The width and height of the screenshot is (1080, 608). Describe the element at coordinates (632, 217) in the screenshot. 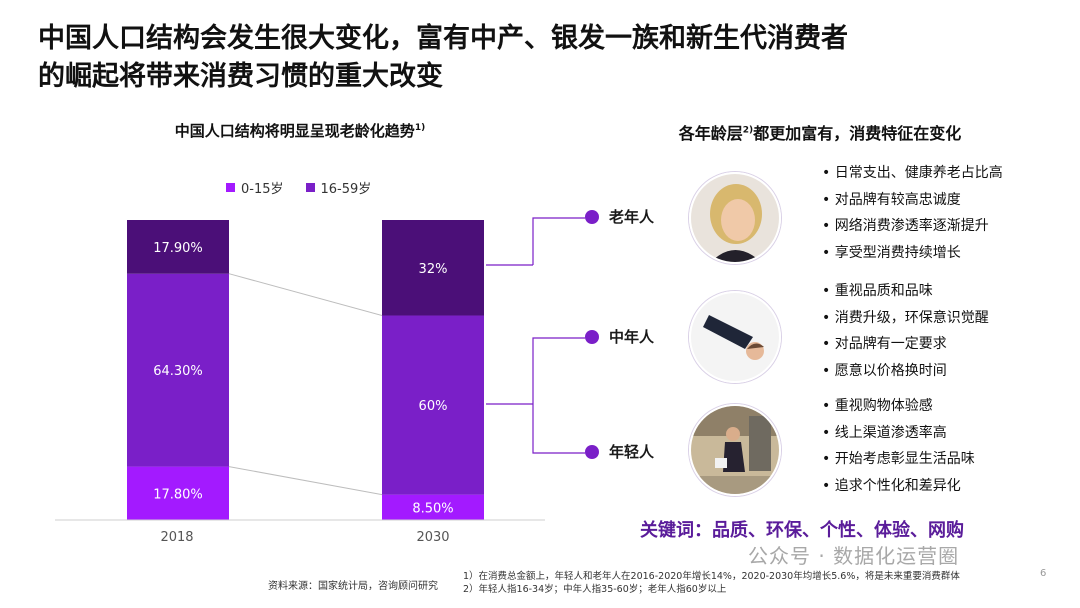

I see `group-label-elderly: 老年人` at that location.